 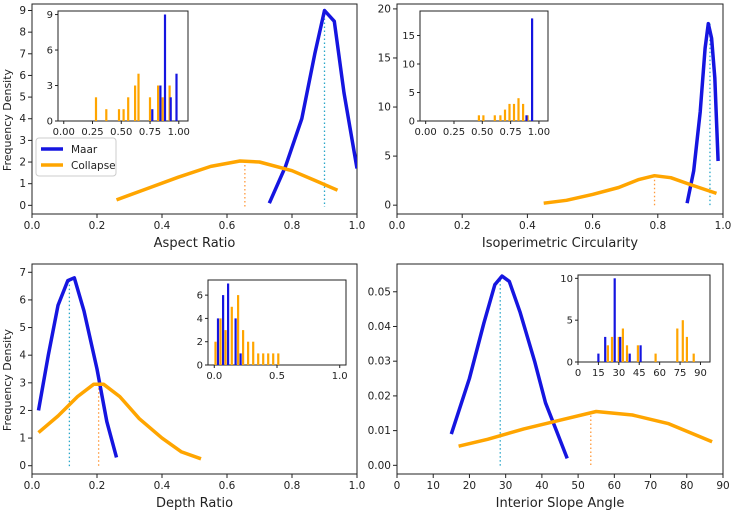 I want to click on y-tick-label: 0, so click(x=22, y=466).